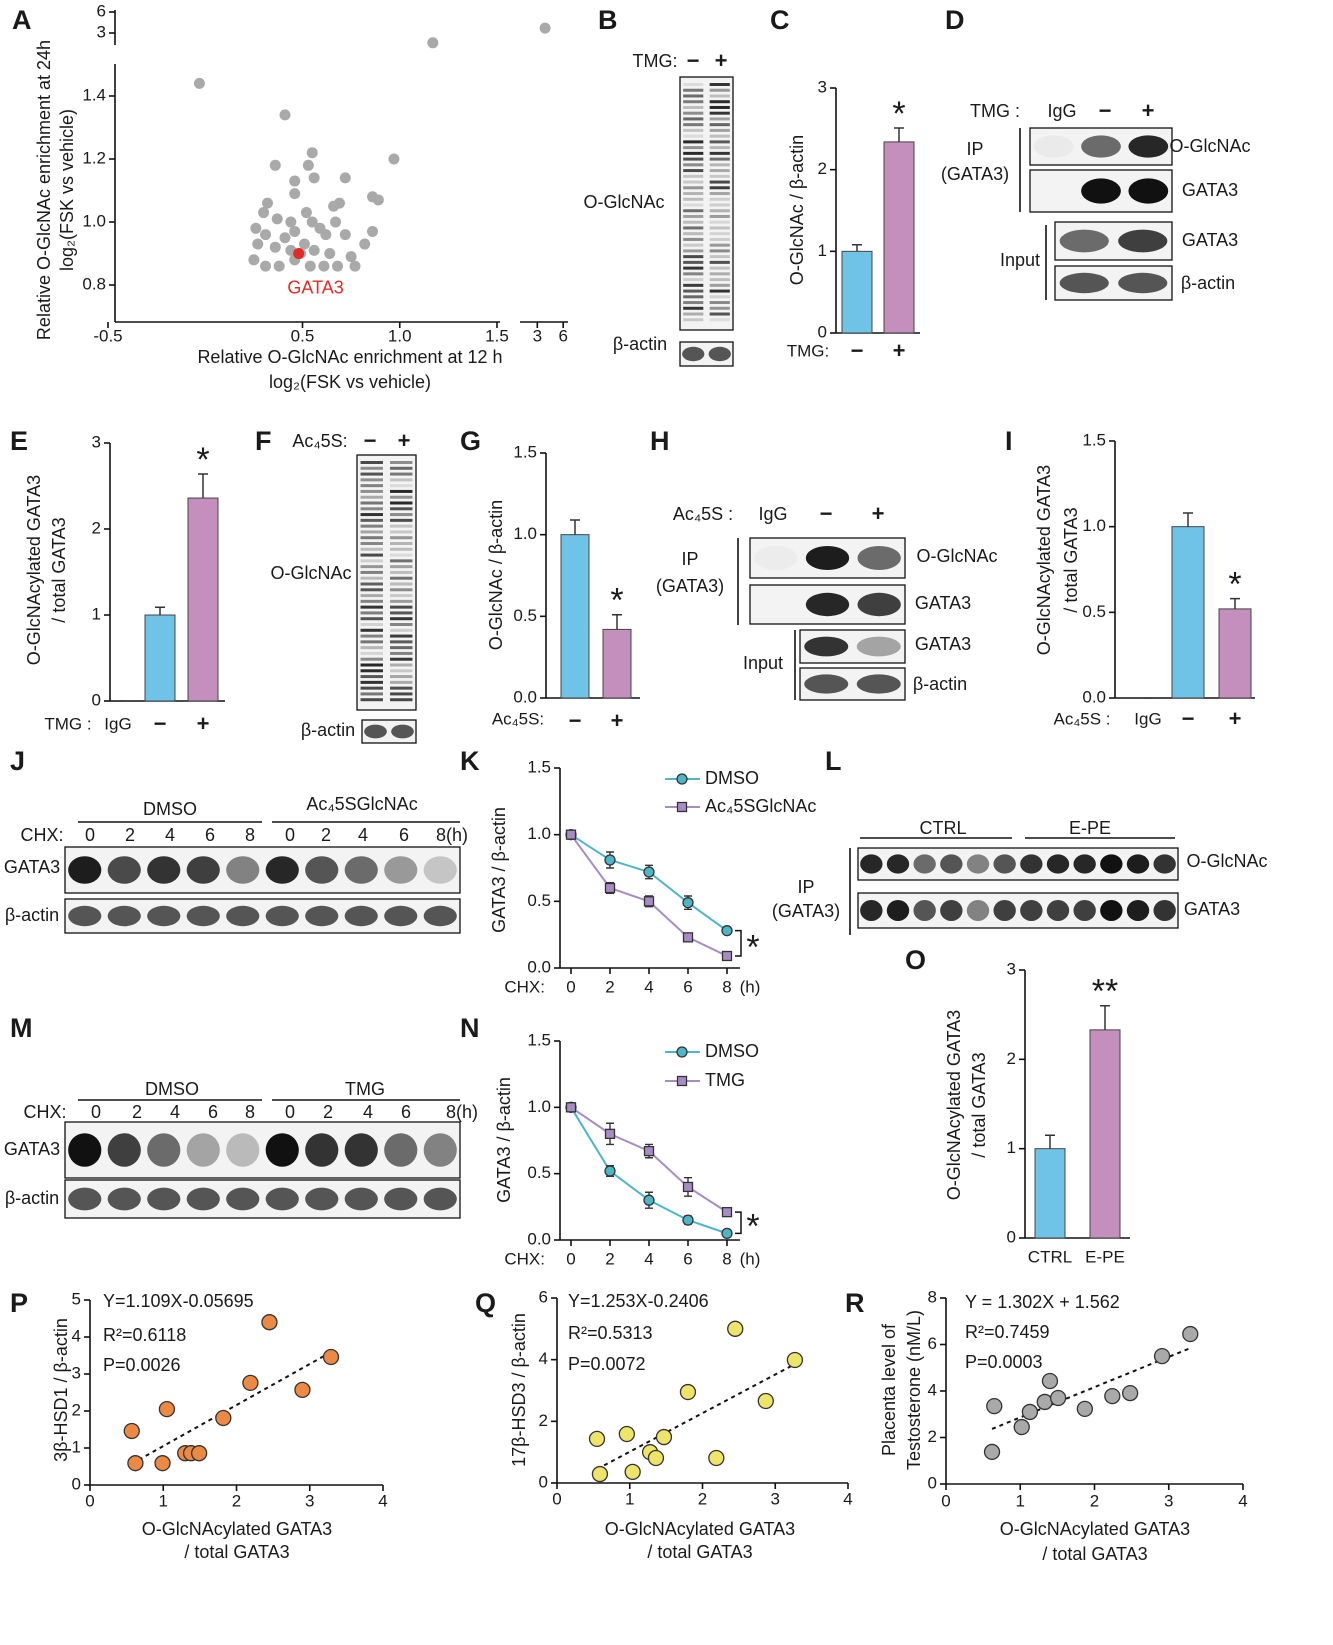 The height and width of the screenshot is (1645, 1333). Describe the element at coordinates (21, 1028) in the screenshot. I see `panel-letter: M` at that location.